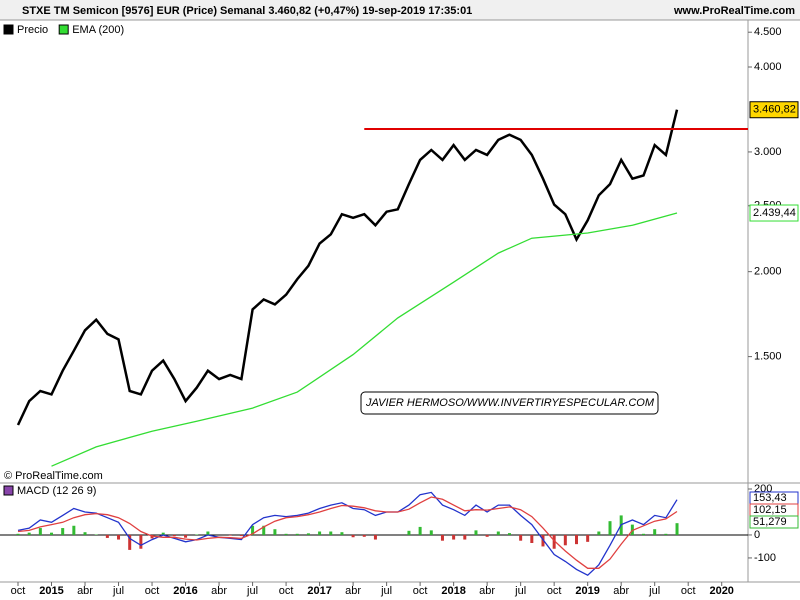 The image size is (800, 600). I want to click on legend-label: Precio, so click(32, 30).